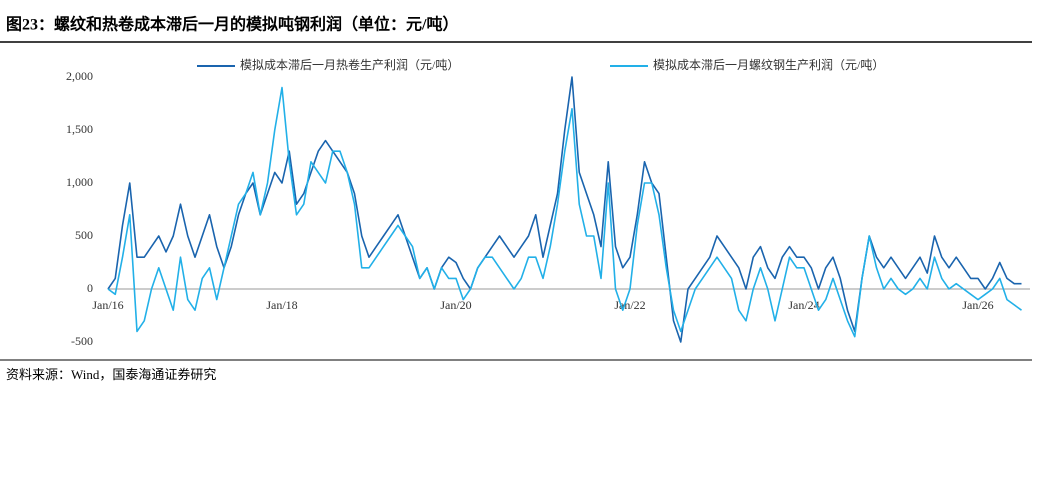 Image resolution: width=1038 pixels, height=478 pixels. Describe the element at coordinates (281, 305) in the screenshot. I see `x-tick-label: Jan/18` at that location.